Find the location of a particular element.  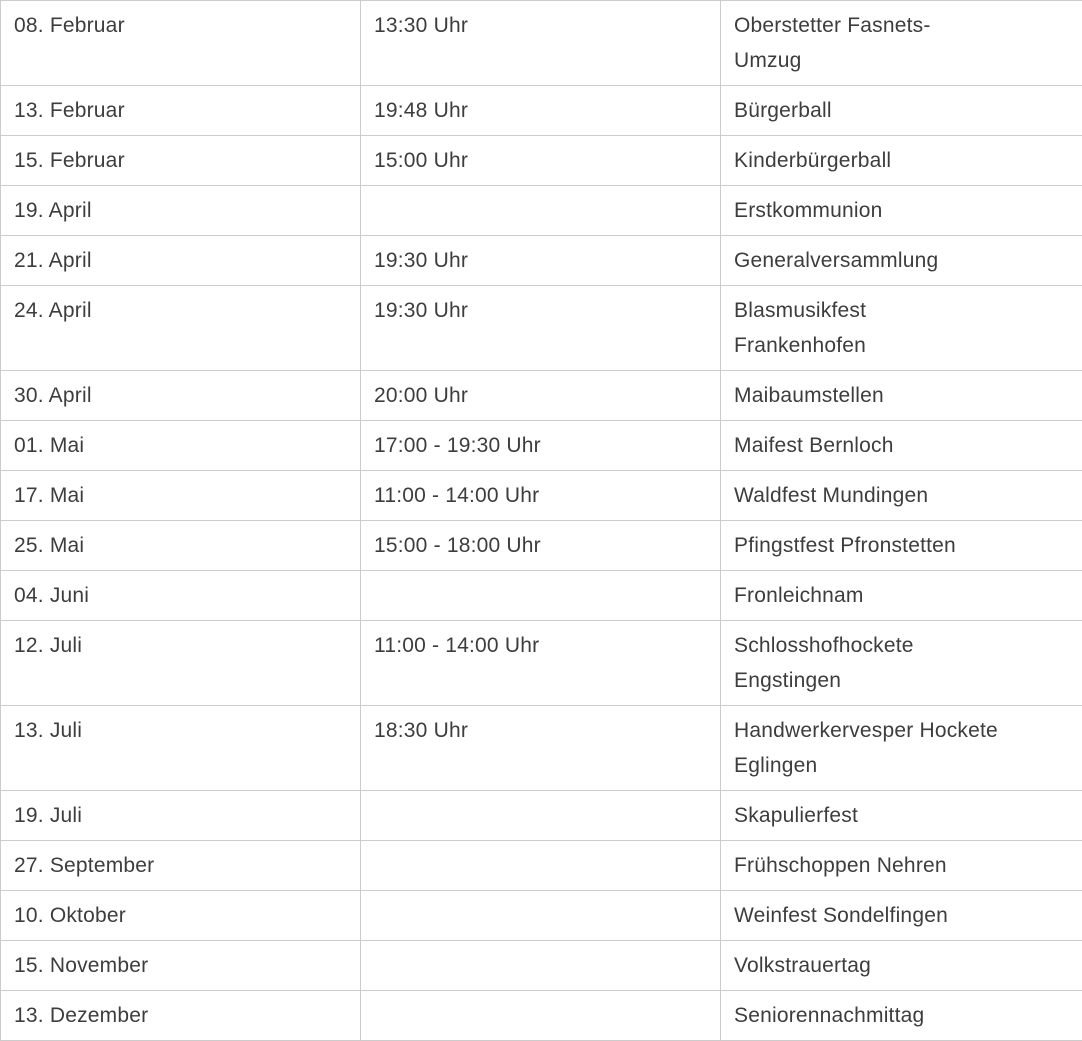

table-row: 15. Februar 15:00 Uhr Kinderbürgerball is located at coordinates (541, 161).